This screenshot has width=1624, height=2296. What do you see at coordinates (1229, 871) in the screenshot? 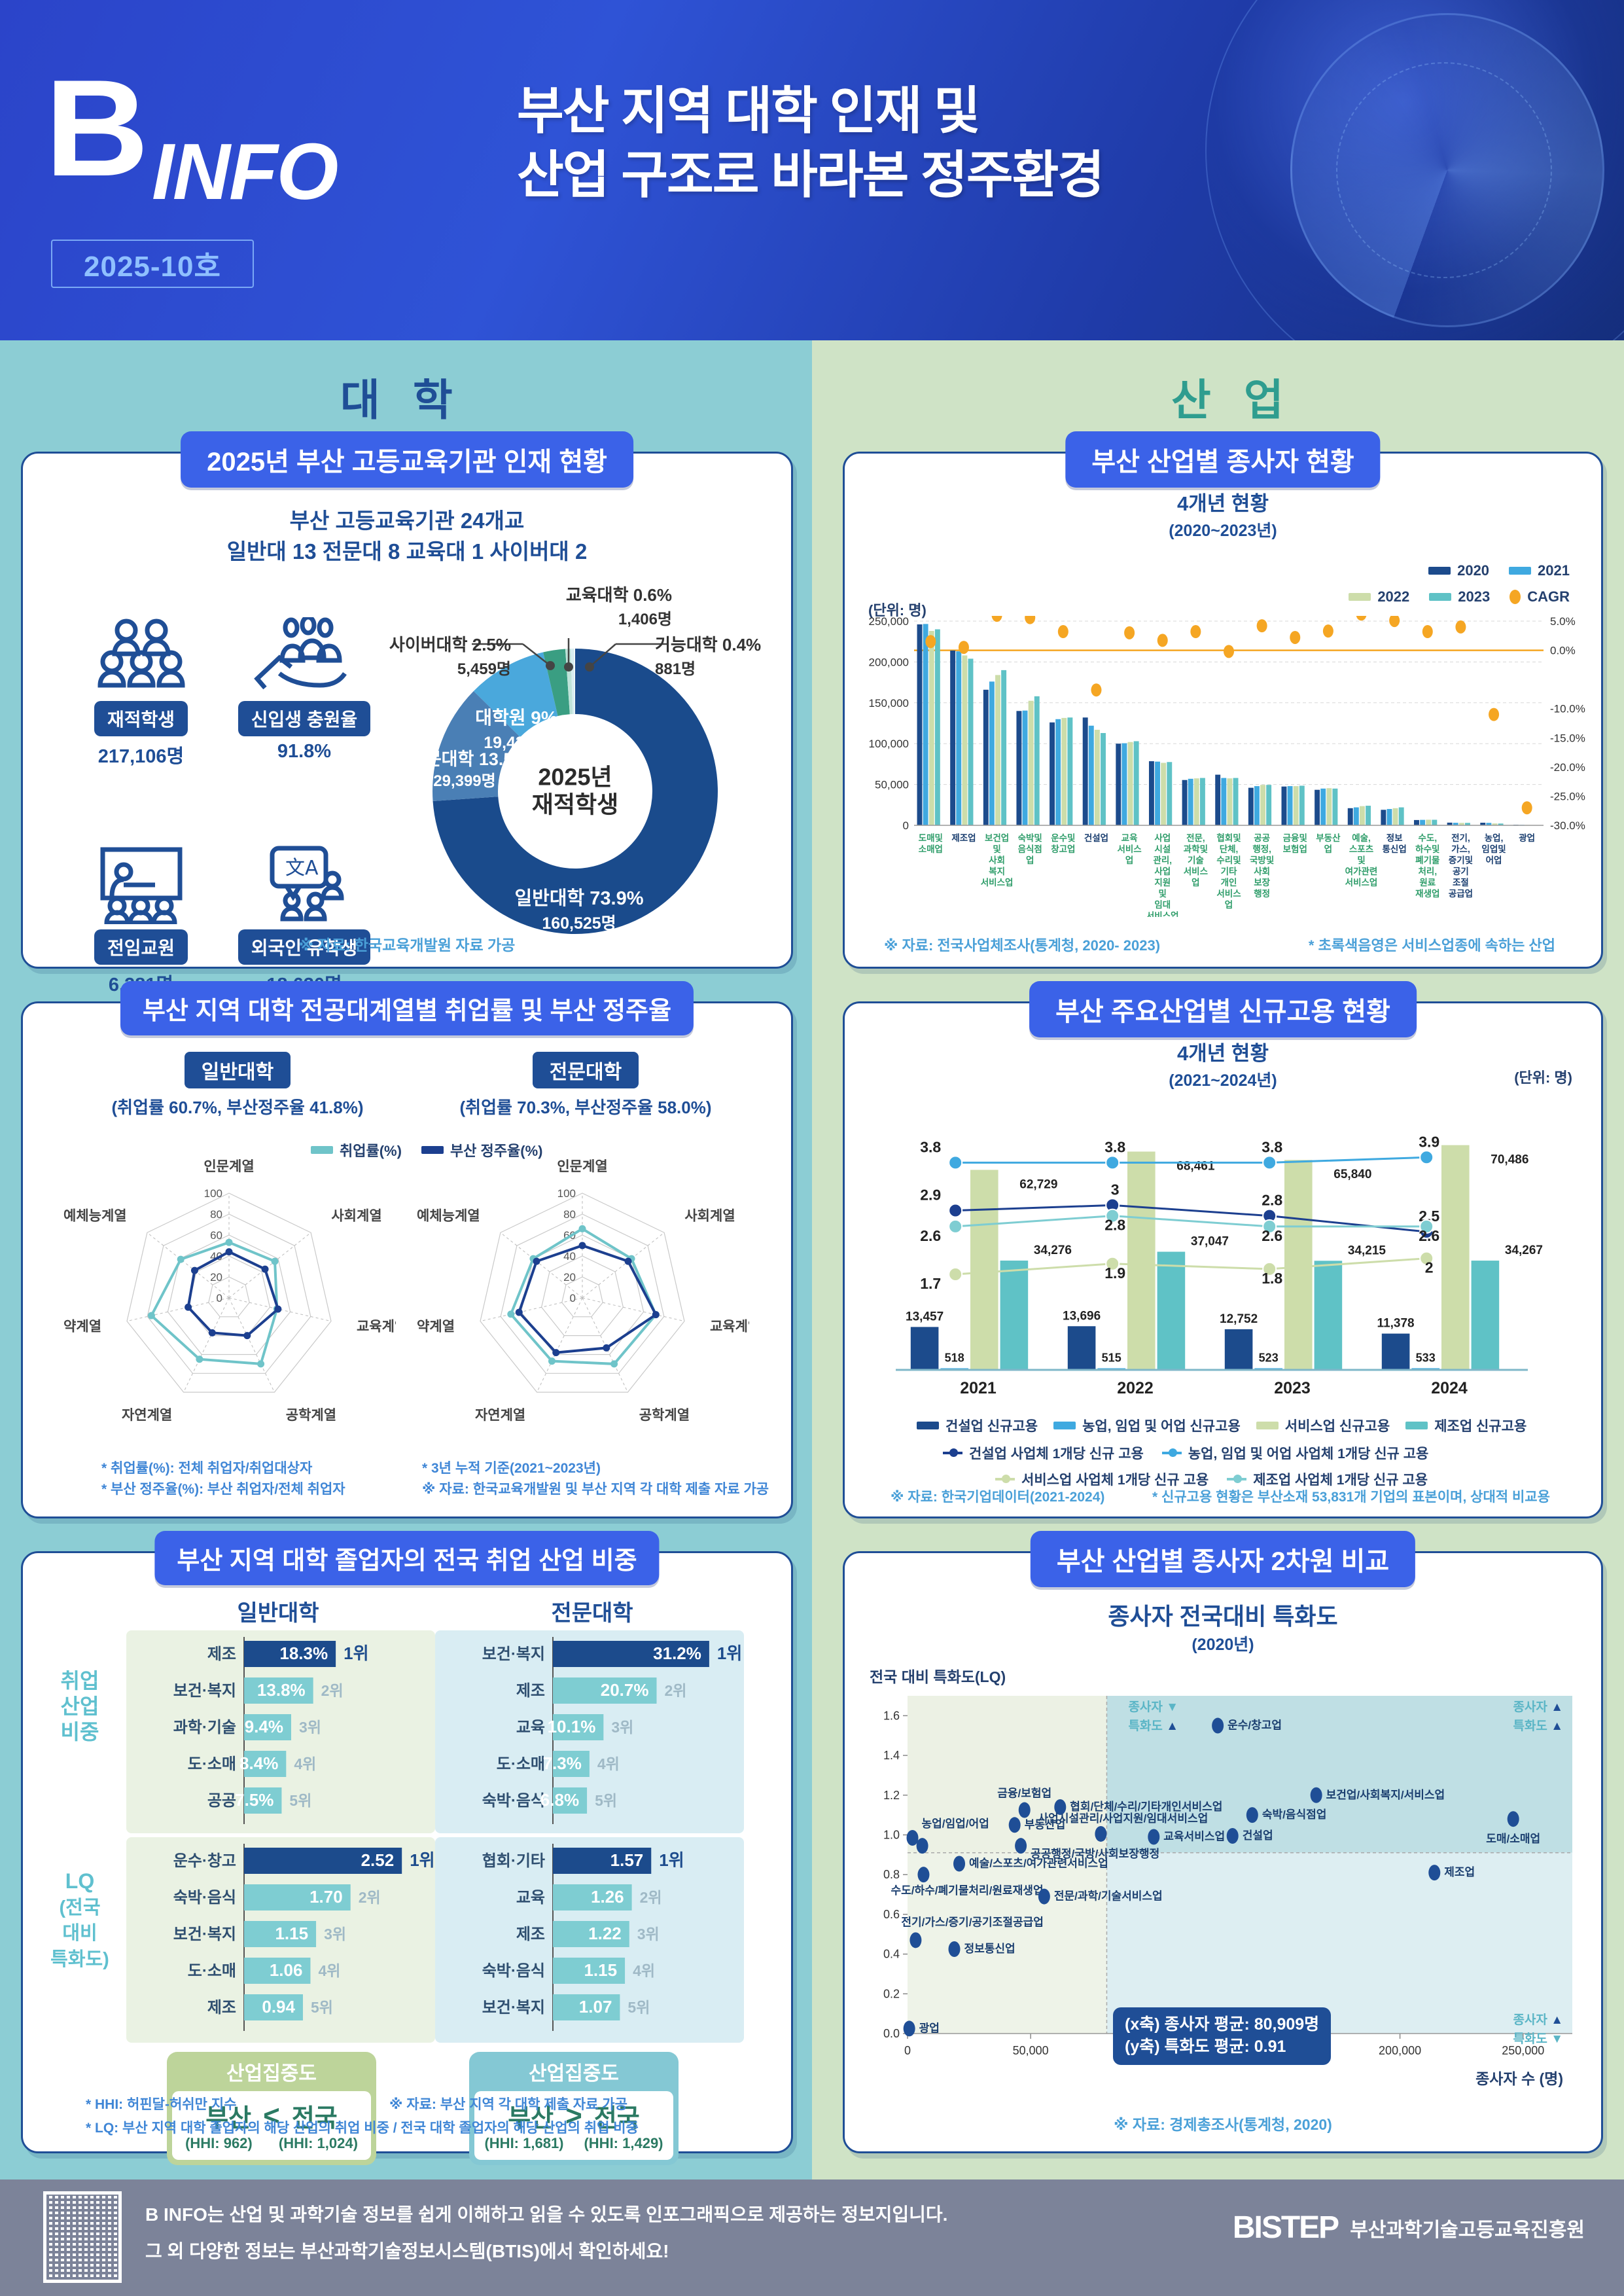
I see `svg-text: 기타` at bounding box center [1229, 871].